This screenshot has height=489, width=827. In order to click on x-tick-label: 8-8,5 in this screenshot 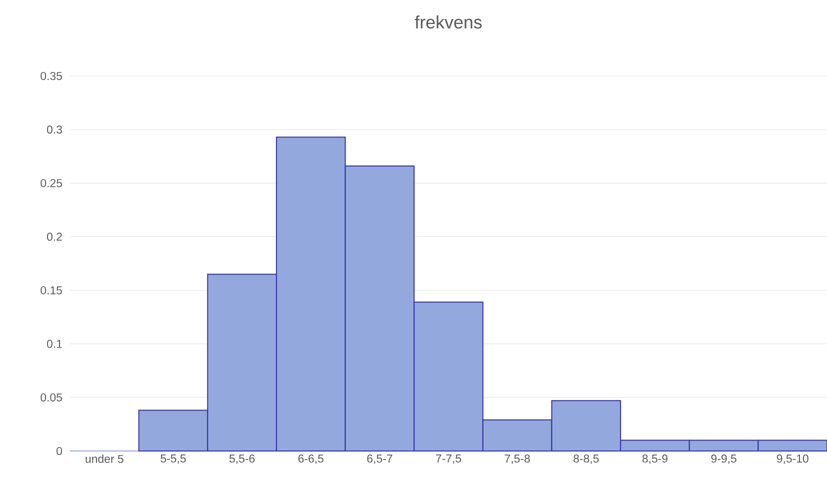, I will do `click(586, 459)`.